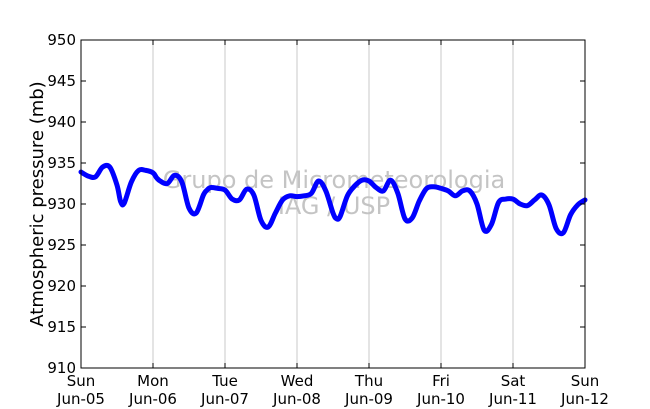  What do you see at coordinates (61, 204) in the screenshot?
I see `y-tick-label-4: 930` at bounding box center [61, 204].